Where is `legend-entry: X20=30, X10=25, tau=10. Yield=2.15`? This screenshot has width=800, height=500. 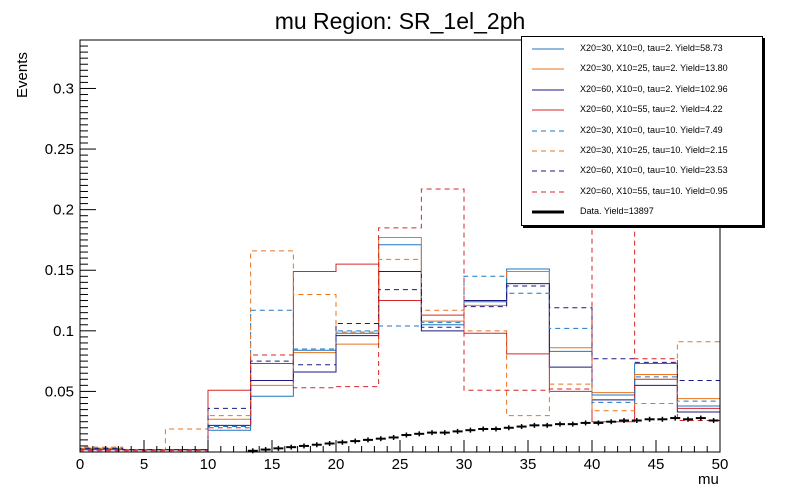
legend-entry: X20=30, X10=25, tau=10. Yield=2.15 is located at coordinates (642, 151).